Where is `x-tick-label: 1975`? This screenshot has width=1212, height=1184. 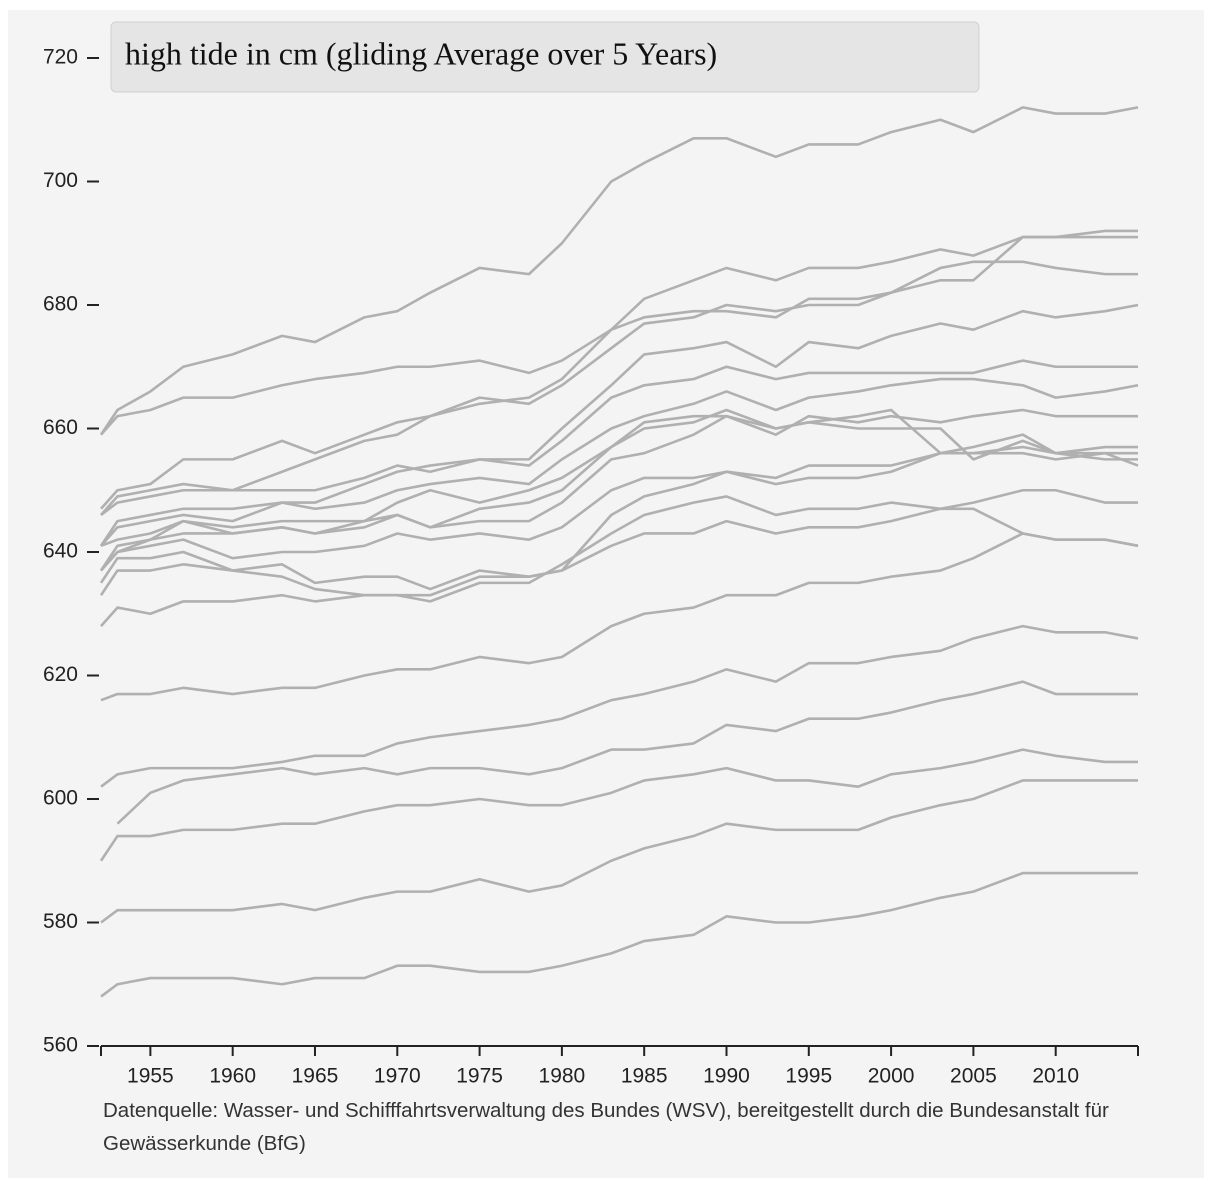 x-tick-label: 1975 is located at coordinates (479, 1076).